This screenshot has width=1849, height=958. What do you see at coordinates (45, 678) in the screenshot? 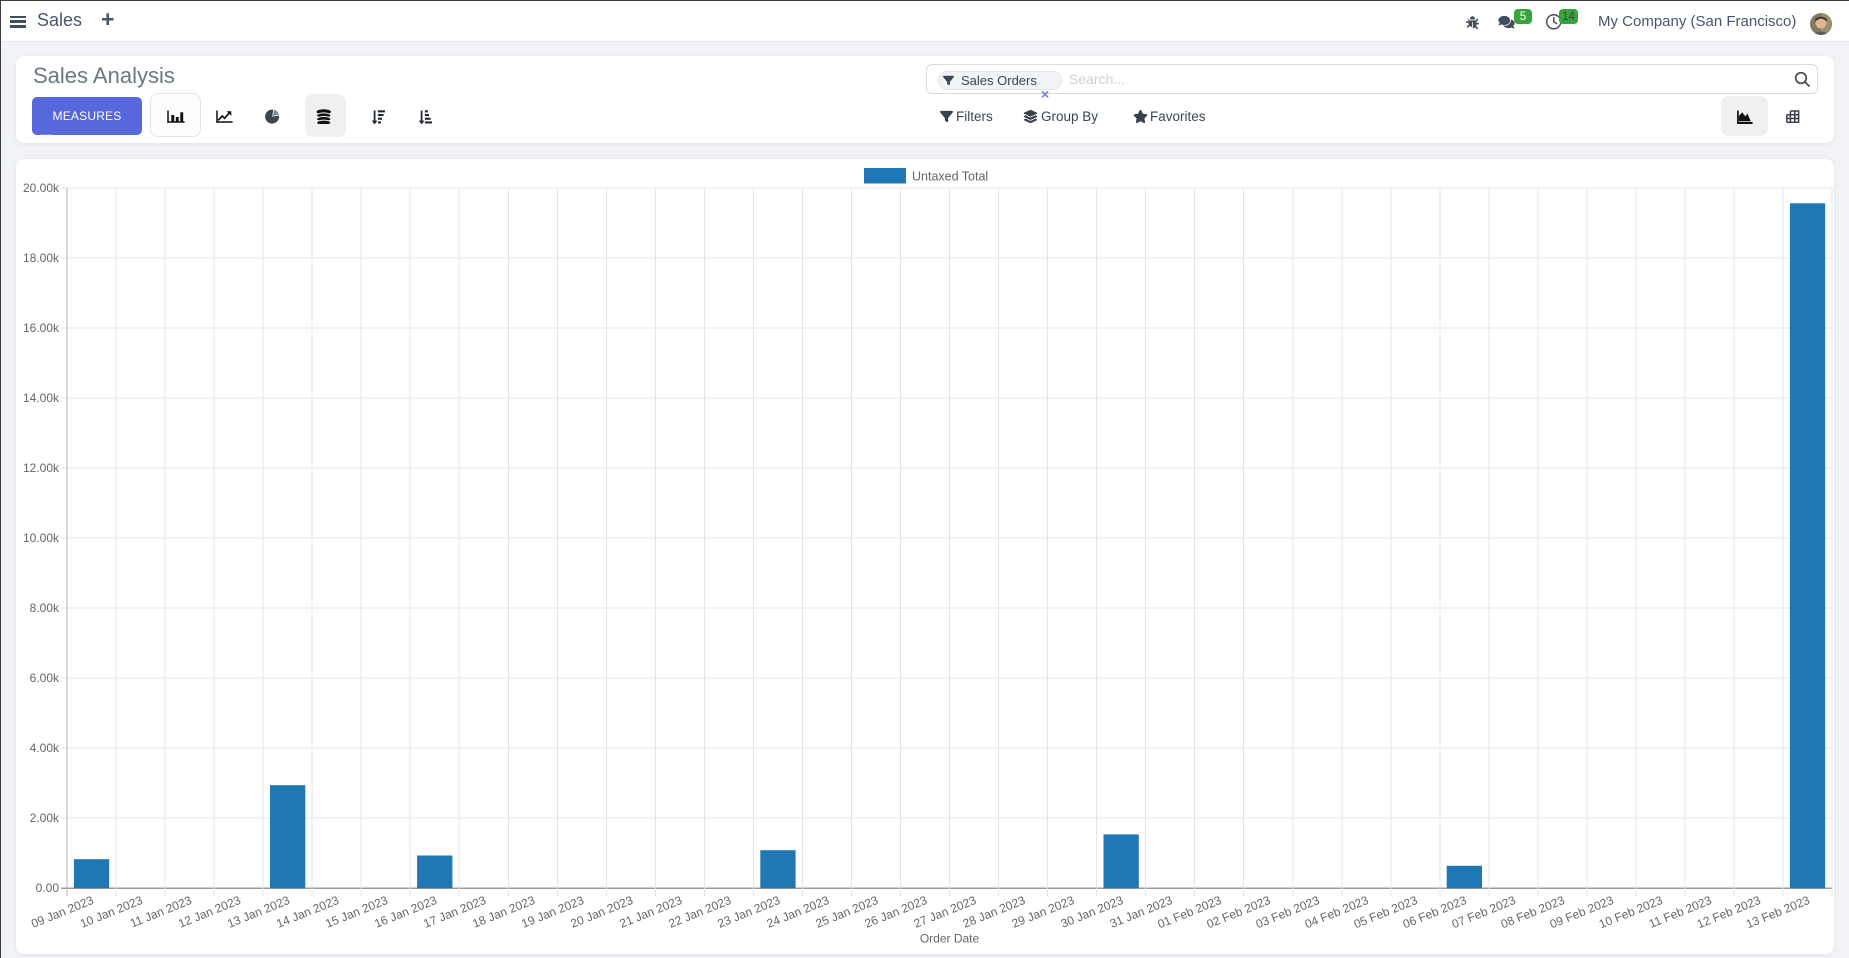
I see `svg-text: 6.00k` at bounding box center [45, 678].